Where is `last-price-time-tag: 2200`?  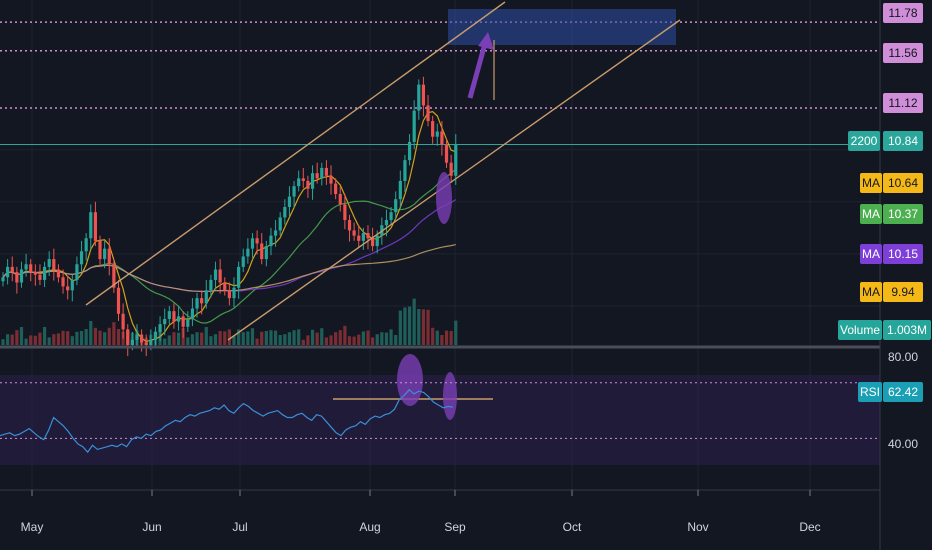
last-price-time-tag: 2200 is located at coordinates (864, 141).